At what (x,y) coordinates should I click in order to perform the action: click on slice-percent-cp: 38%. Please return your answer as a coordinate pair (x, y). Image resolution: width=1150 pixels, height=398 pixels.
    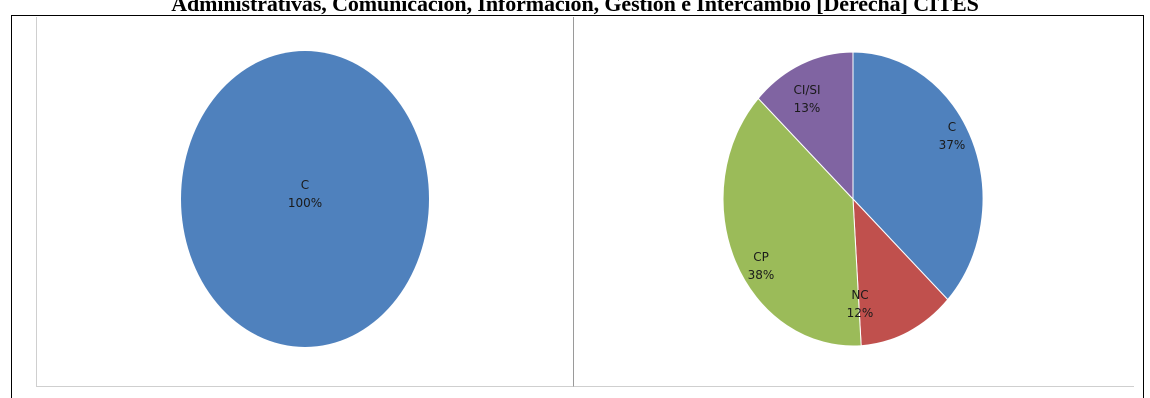
    Looking at the image, I should click on (761, 275).